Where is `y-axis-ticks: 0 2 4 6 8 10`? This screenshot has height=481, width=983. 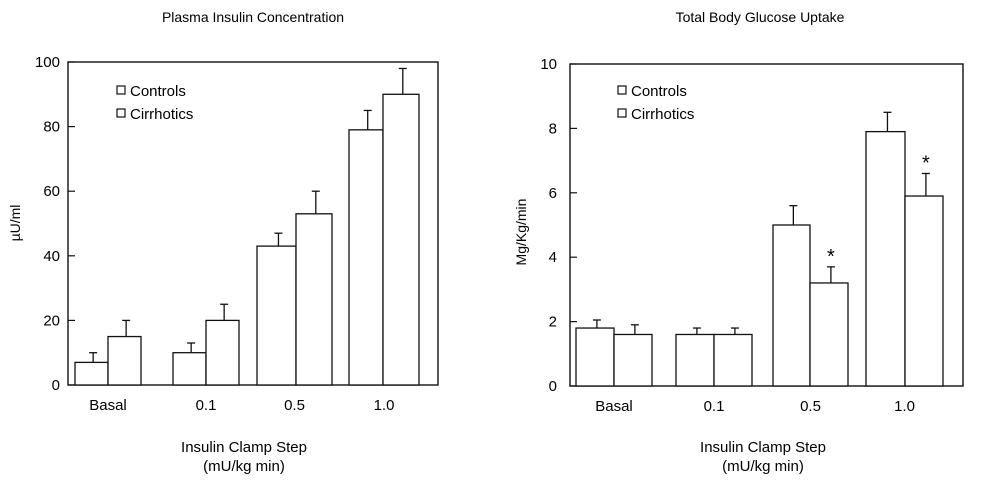
y-axis-ticks: 0 2 4 6 8 10 is located at coordinates (558, 225).